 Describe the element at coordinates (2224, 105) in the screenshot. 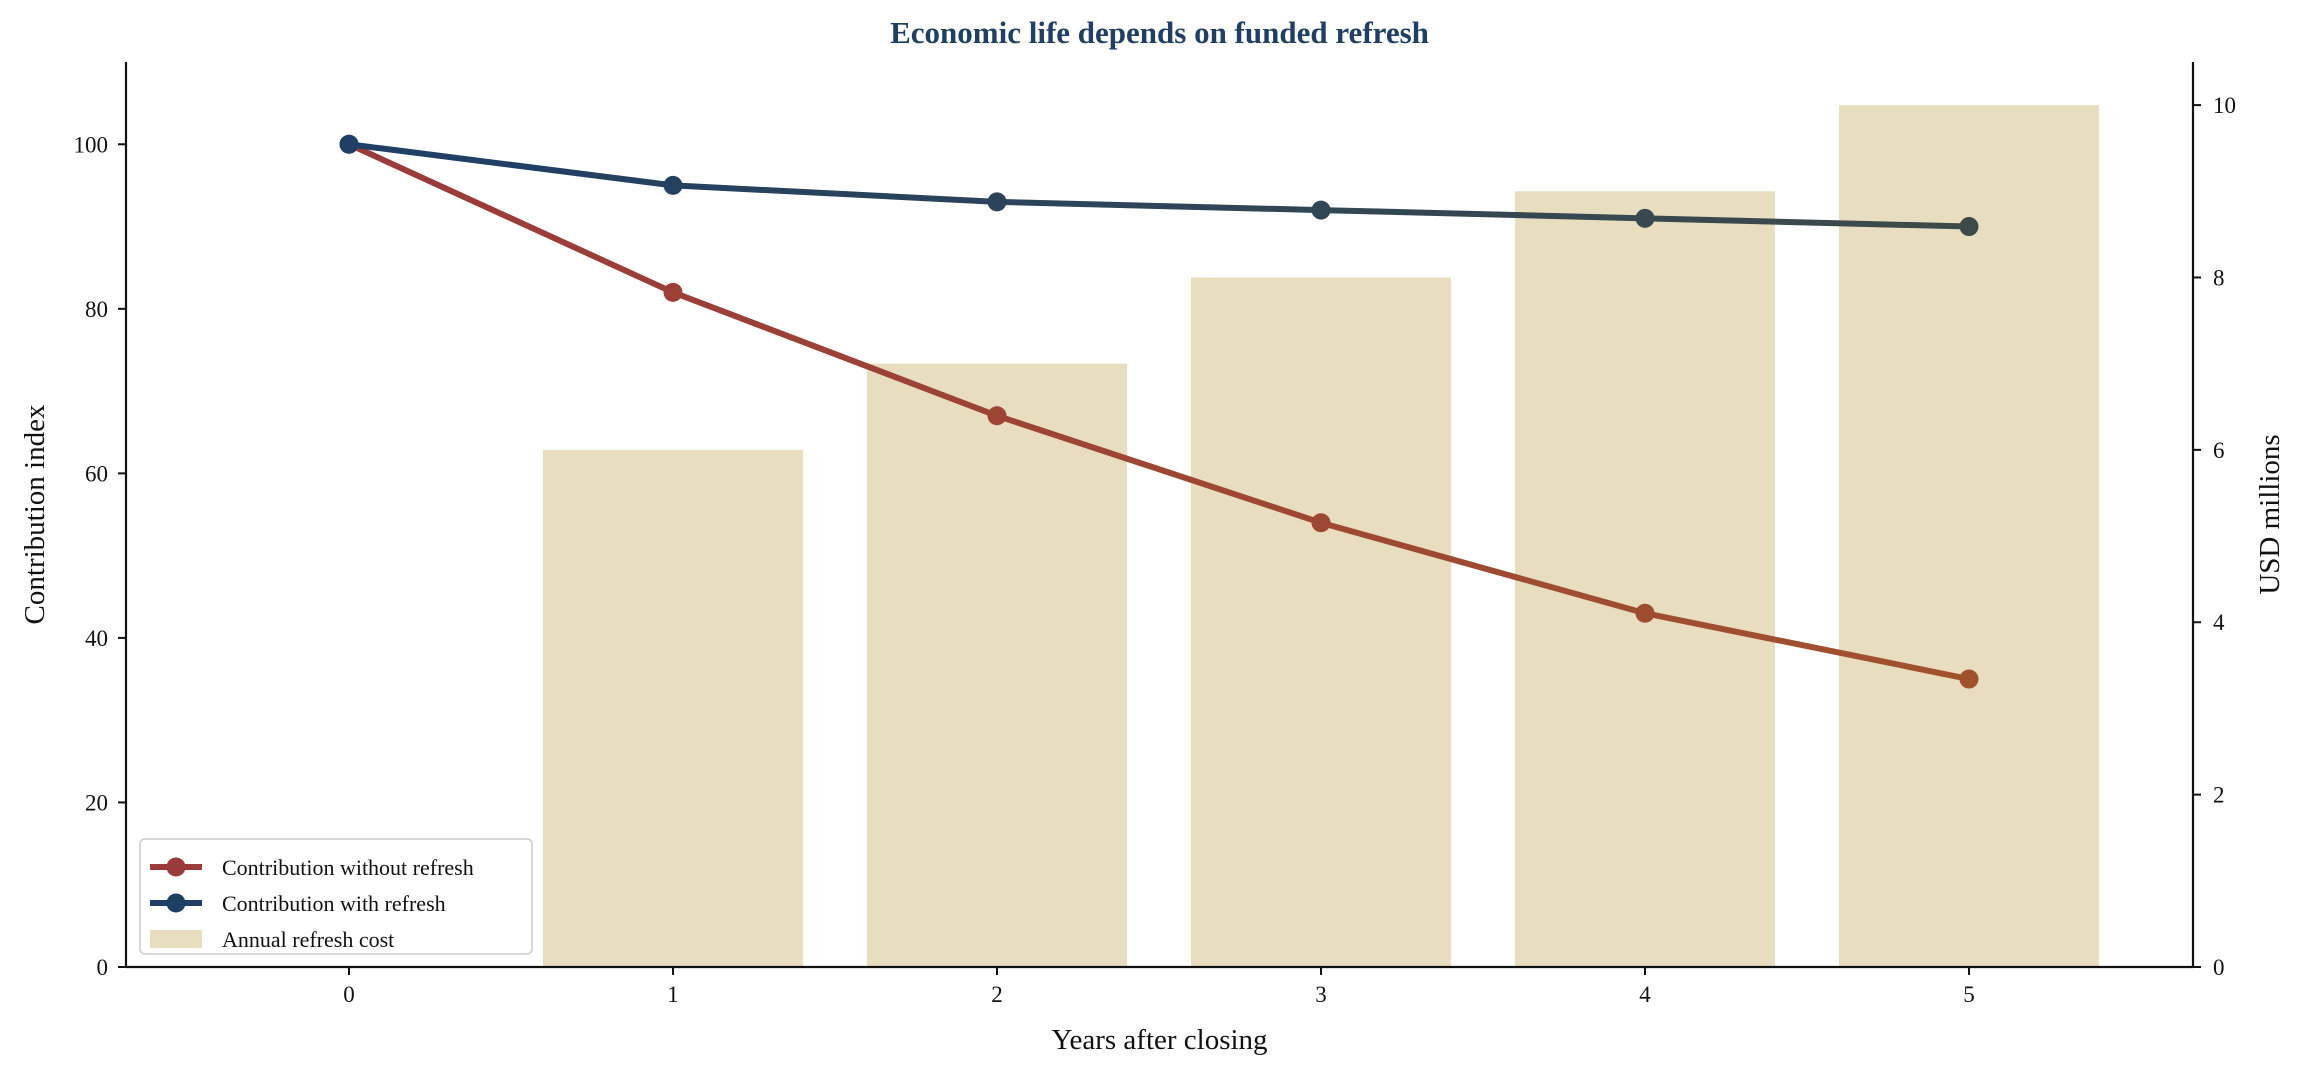

I see `y-right-tick-label-10: 10` at that location.